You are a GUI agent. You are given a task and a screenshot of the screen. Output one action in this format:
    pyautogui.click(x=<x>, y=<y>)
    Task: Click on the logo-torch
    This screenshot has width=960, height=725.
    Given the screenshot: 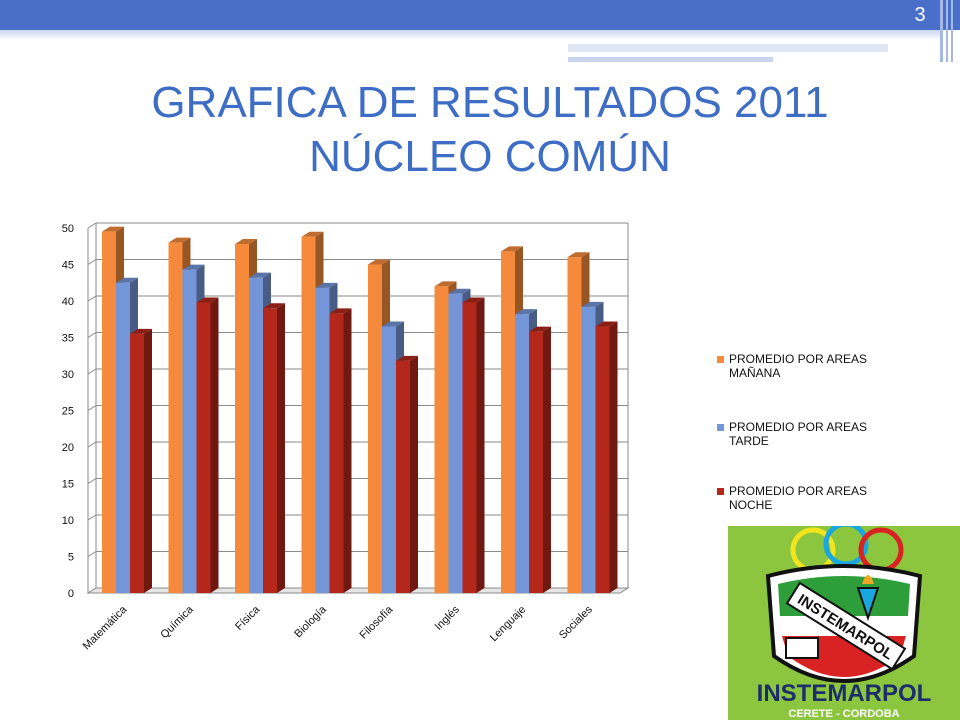 What is the action you would take?
    pyautogui.click(x=868, y=604)
    